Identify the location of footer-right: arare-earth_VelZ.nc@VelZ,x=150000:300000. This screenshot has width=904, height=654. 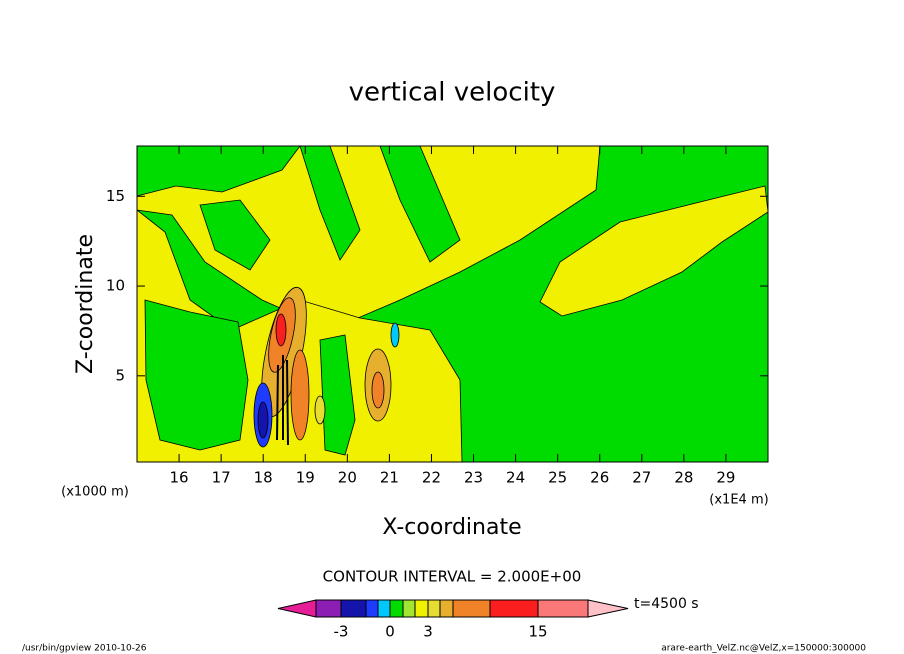
(763, 649).